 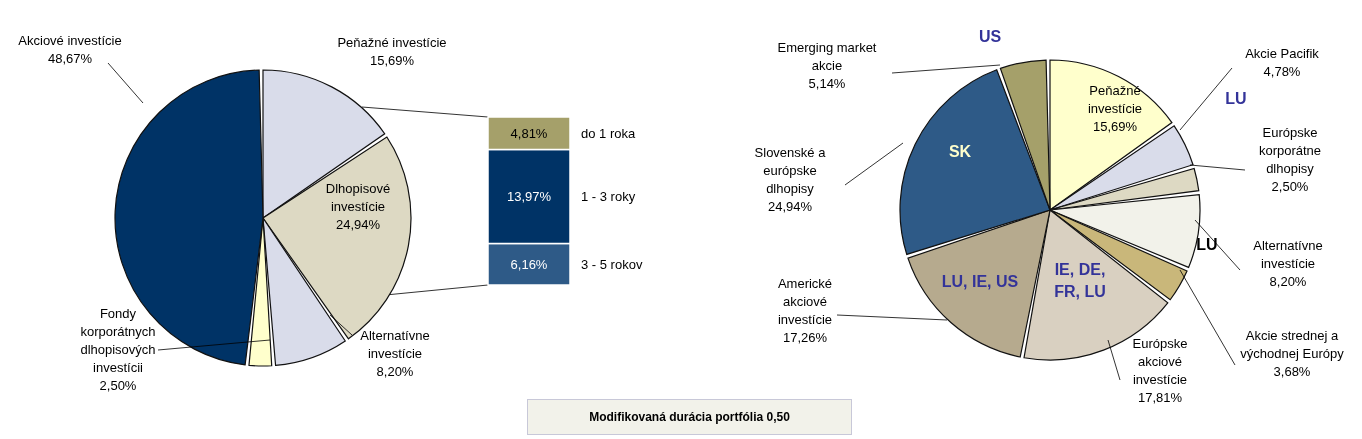 What do you see at coordinates (960, 151) in the screenshot?
I see `text: SK` at bounding box center [960, 151].